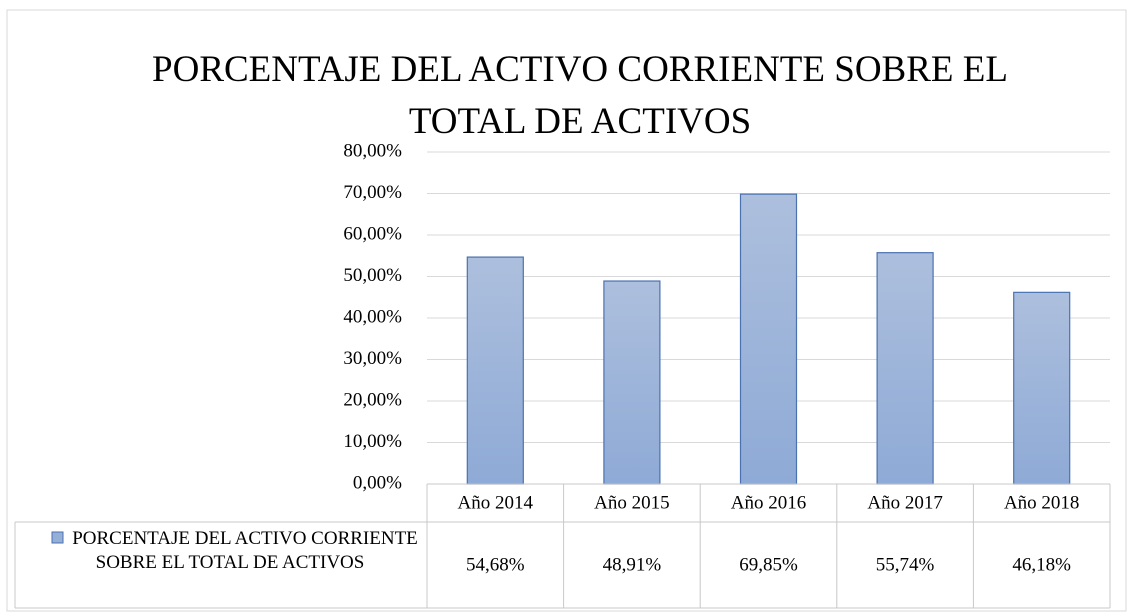  I want to click on data-label: 69,85%, so click(768, 564).